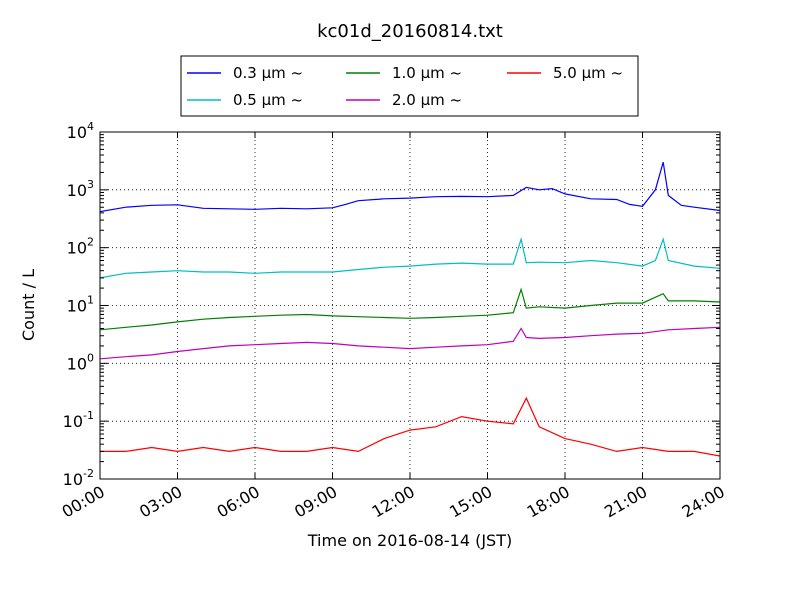 This screenshot has height=600, width=800. What do you see at coordinates (315, 502) in the screenshot?
I see `x-tick-label: 09:00` at bounding box center [315, 502].